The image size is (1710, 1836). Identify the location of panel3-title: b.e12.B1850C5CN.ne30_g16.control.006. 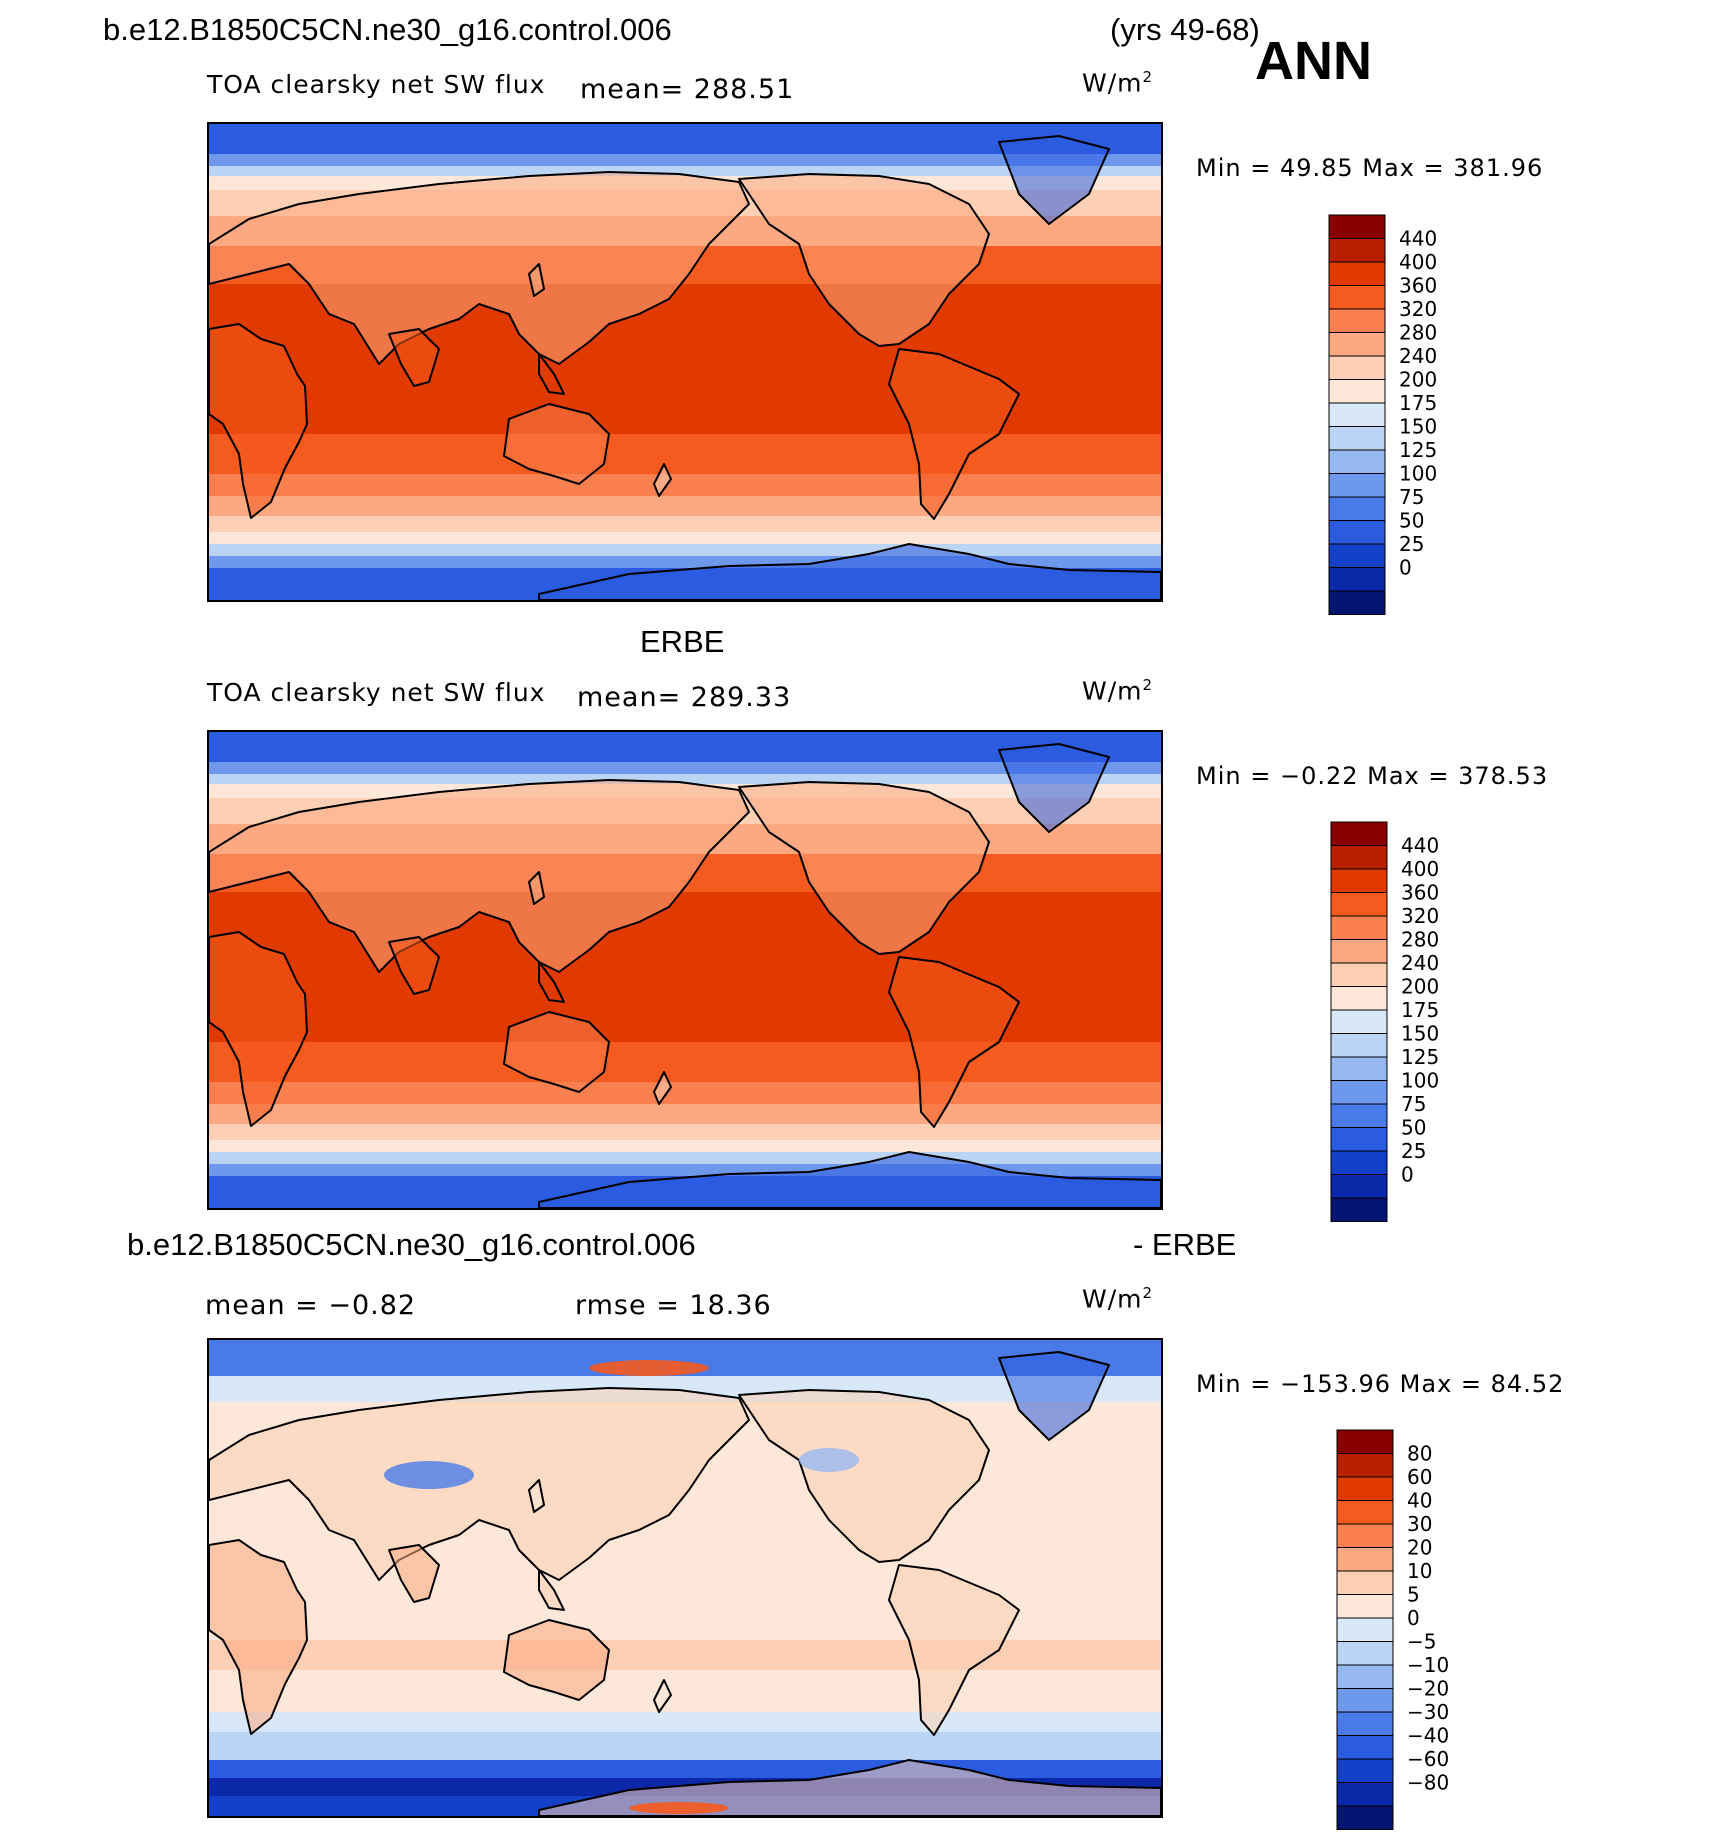
(411, 1244).